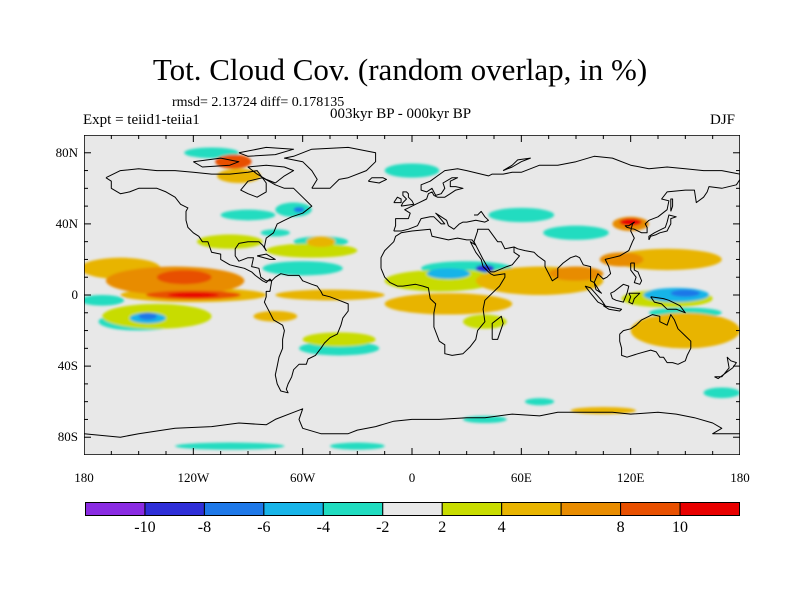 The height and width of the screenshot is (600, 800). I want to click on period-label: 003kyr BP - 000kyr BP, so click(401, 114).